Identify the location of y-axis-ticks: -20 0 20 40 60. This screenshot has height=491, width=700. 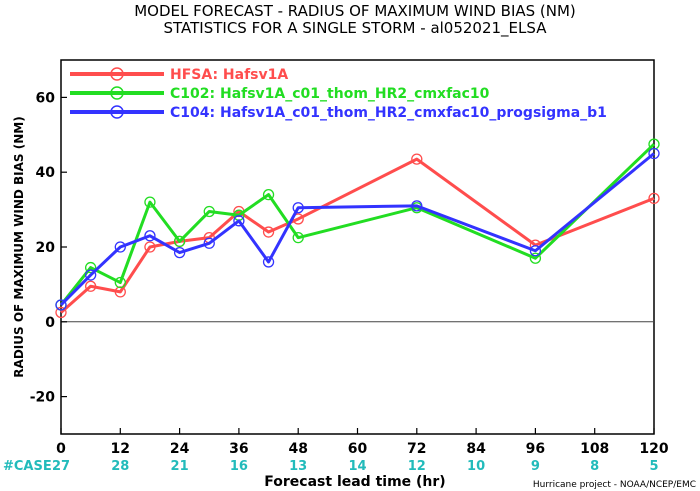
(48, 248).